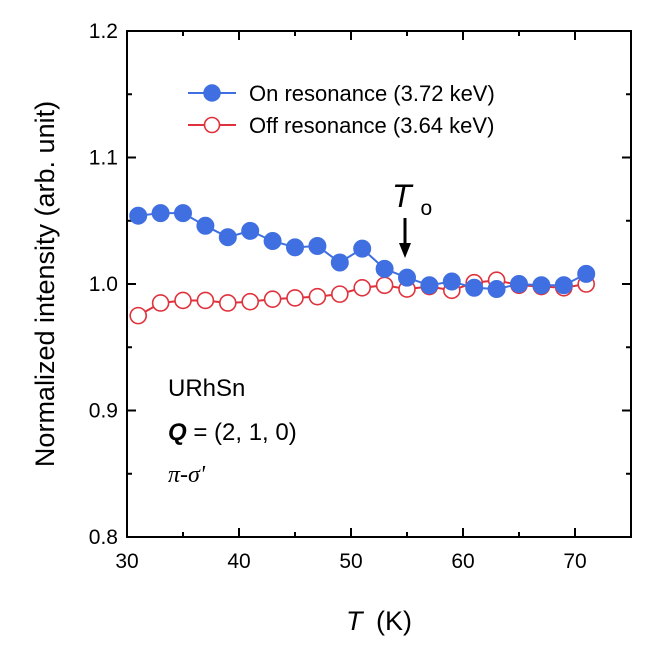 This screenshot has height=659, width=654. I want to click on x-tick-label: 30, so click(126, 561).